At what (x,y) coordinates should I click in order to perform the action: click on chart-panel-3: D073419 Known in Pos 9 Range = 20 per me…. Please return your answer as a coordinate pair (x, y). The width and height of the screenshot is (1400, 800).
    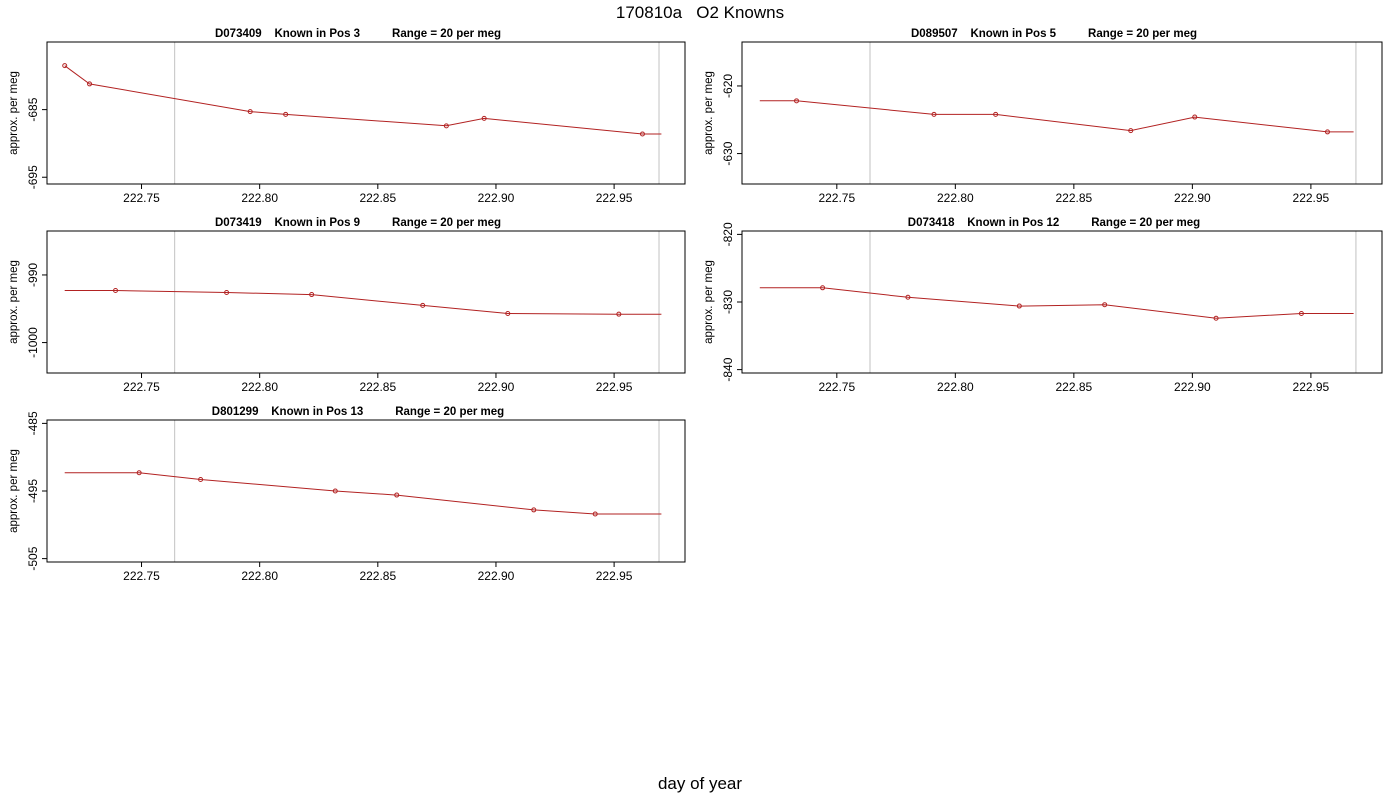
    Looking at the image, I should click on (347, 305).